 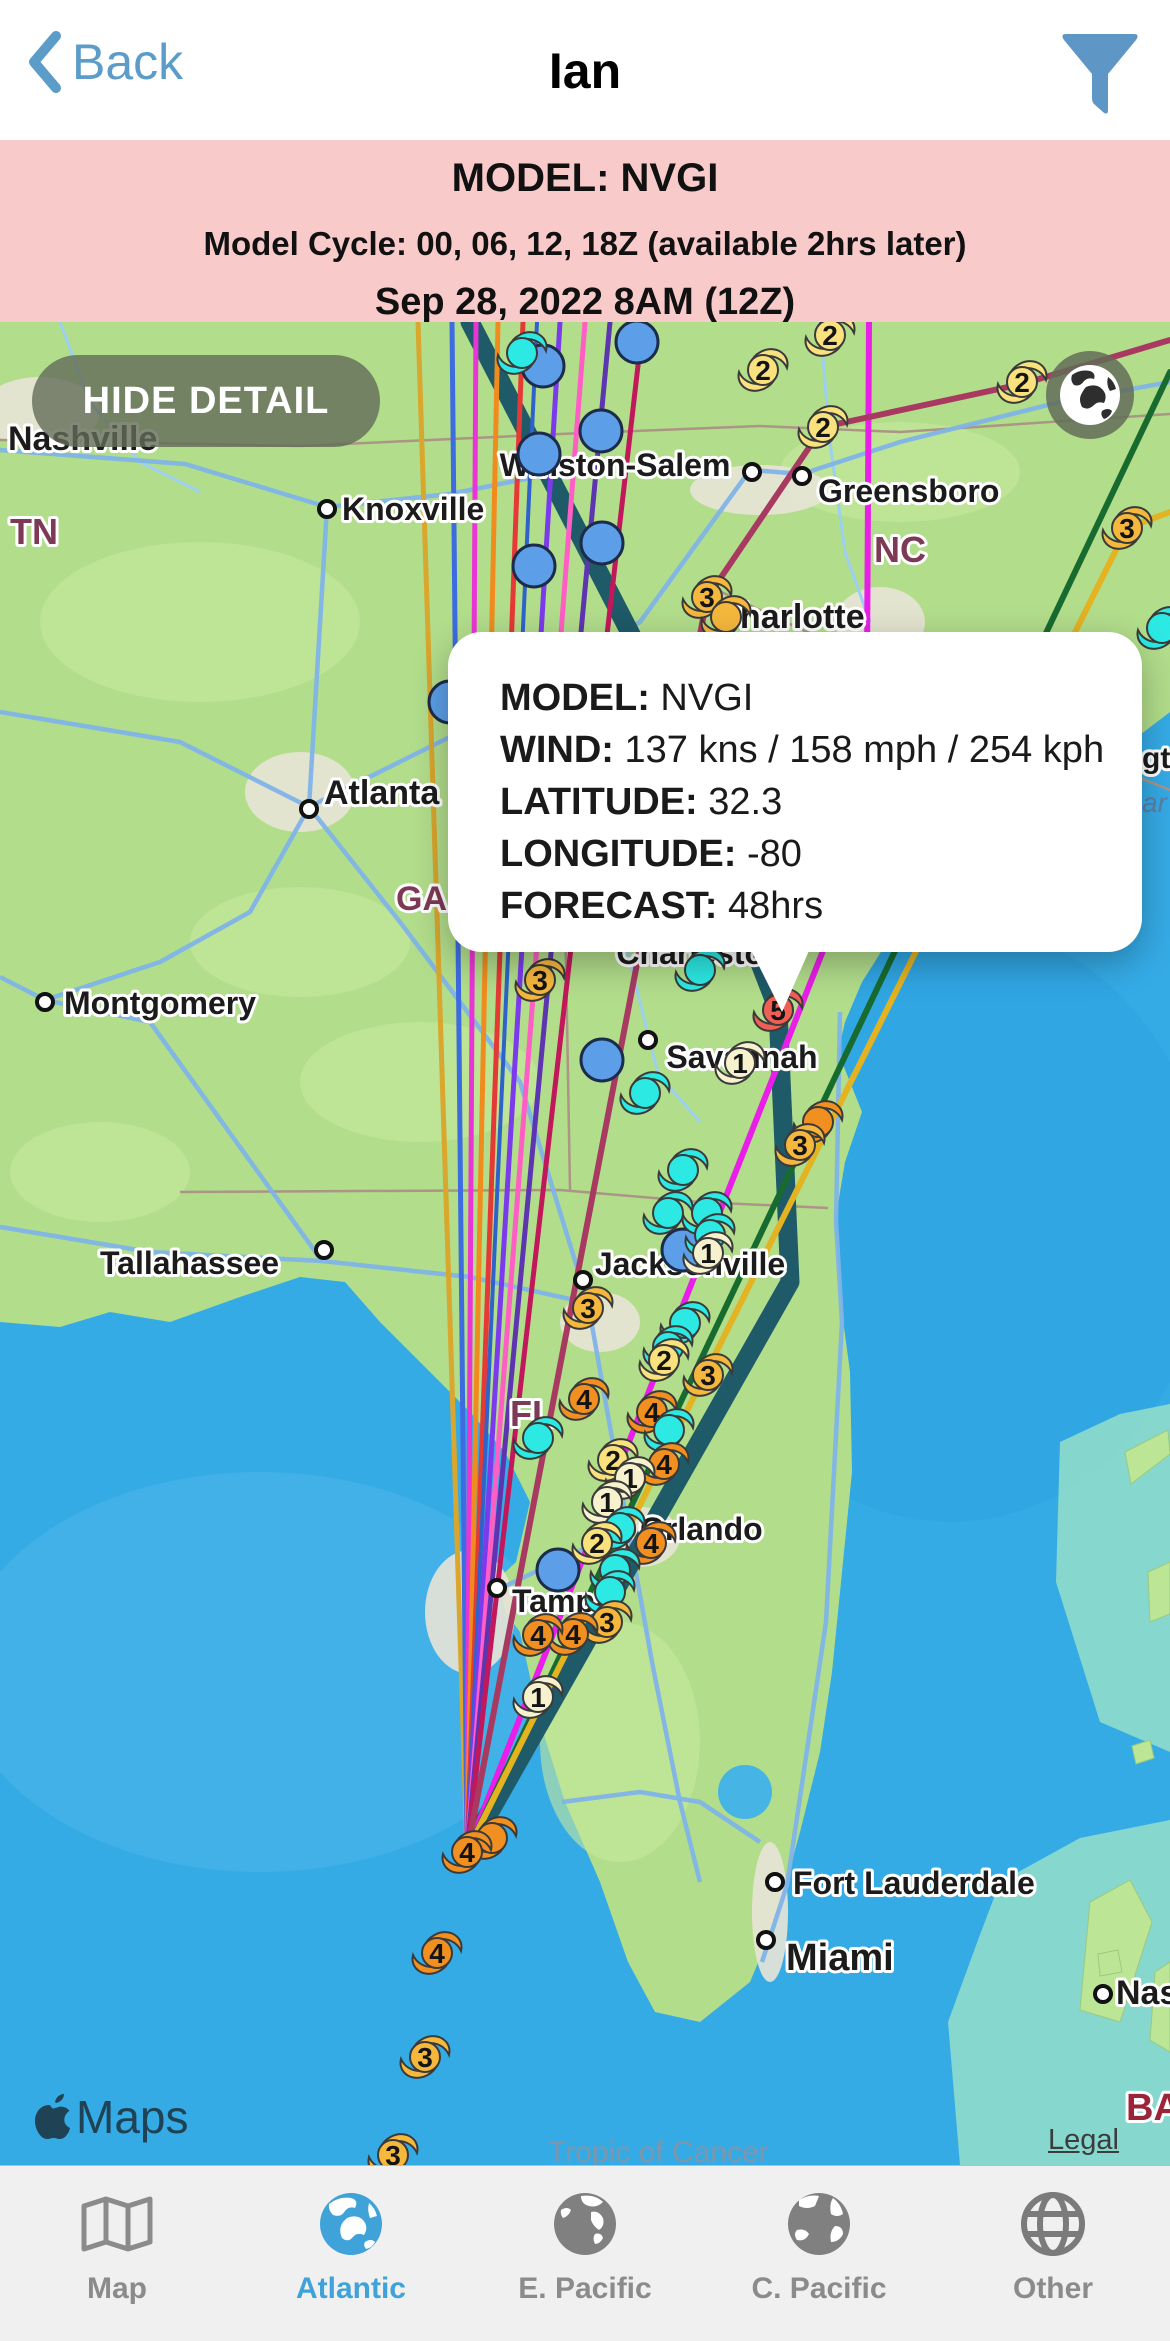 What do you see at coordinates (109, 2117) in the screenshot?
I see `maps-attribution: Maps` at bounding box center [109, 2117].